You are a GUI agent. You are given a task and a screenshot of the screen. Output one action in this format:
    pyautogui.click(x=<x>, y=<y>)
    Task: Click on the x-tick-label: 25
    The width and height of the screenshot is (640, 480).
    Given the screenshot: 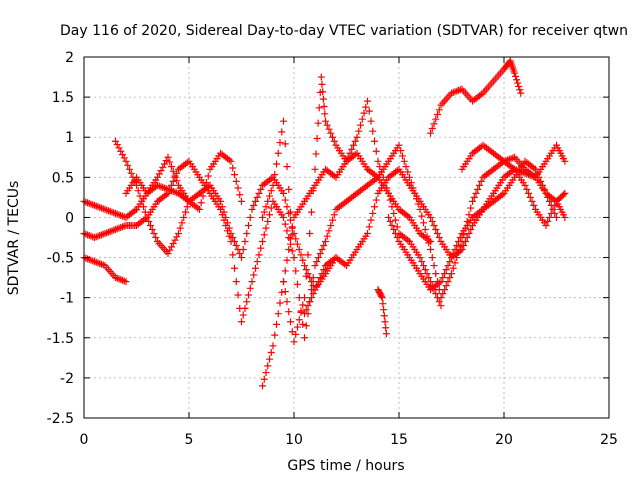 What is the action you would take?
    pyautogui.click(x=609, y=440)
    